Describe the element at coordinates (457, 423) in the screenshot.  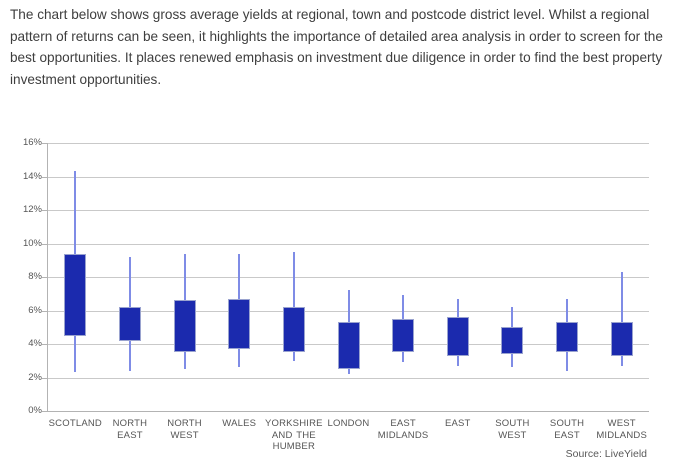
I see `category-label: EAST` at that location.